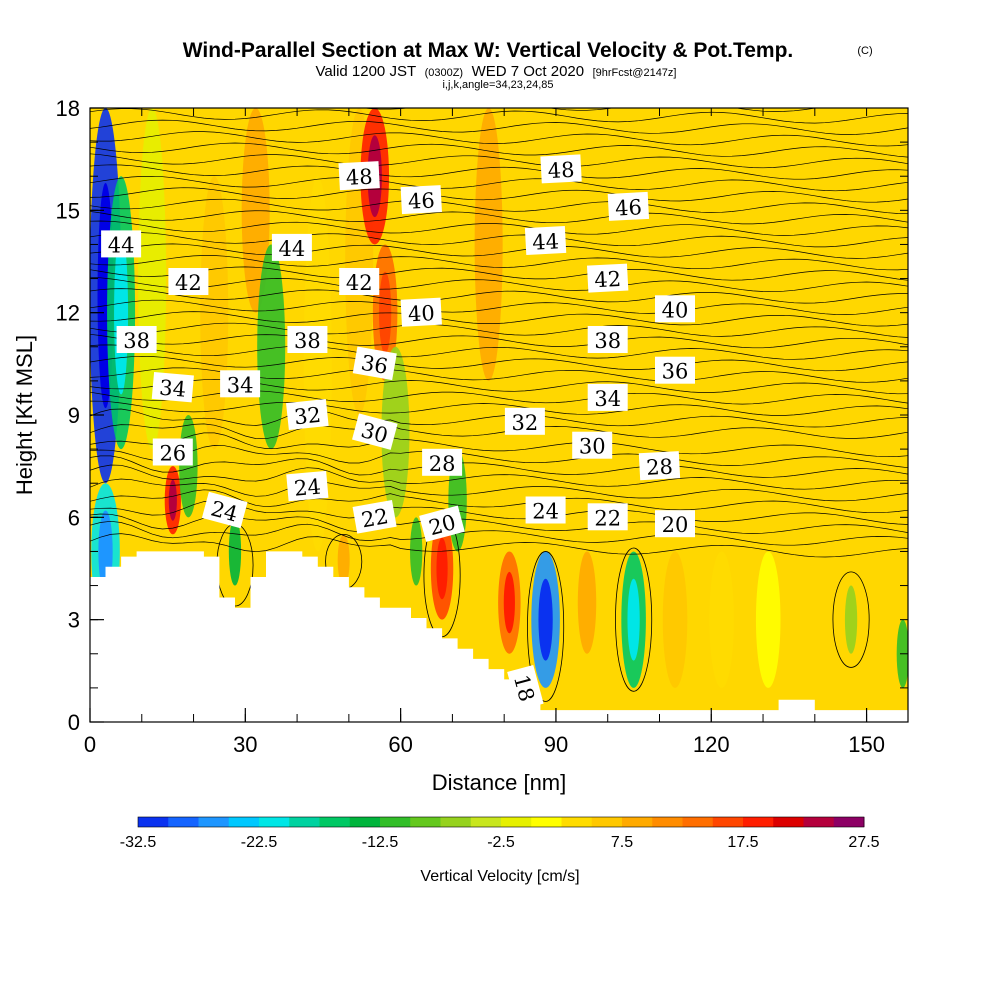 The image size is (1000, 1000). What do you see at coordinates (711, 744) in the screenshot?
I see `x-tick-label: 120` at bounding box center [711, 744].